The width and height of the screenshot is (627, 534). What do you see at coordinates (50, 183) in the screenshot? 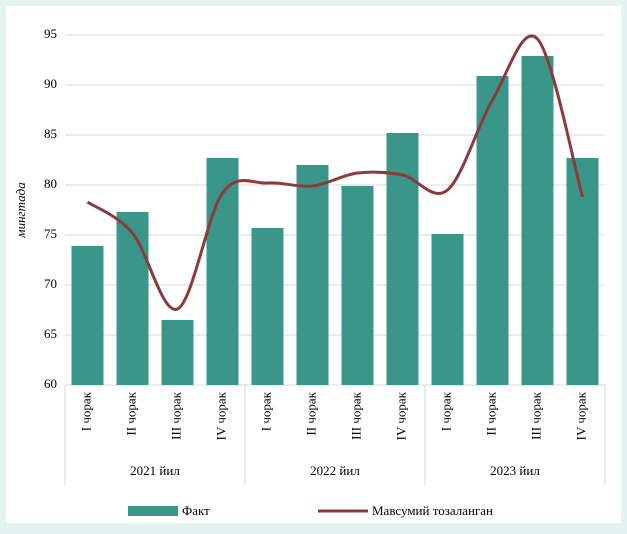
I see `y-tick-label: 80` at bounding box center [50, 183].